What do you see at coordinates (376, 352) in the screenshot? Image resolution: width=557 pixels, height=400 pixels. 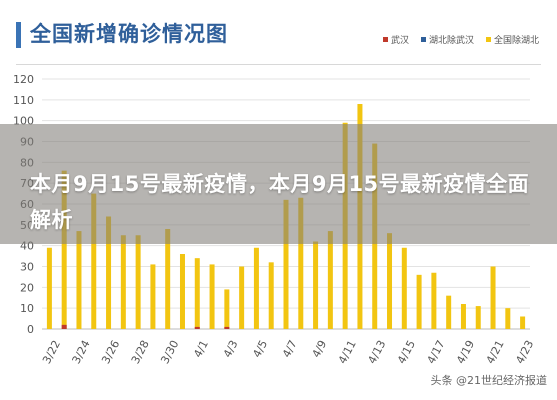 I see `x-tick-label: 4/13` at bounding box center [376, 352].